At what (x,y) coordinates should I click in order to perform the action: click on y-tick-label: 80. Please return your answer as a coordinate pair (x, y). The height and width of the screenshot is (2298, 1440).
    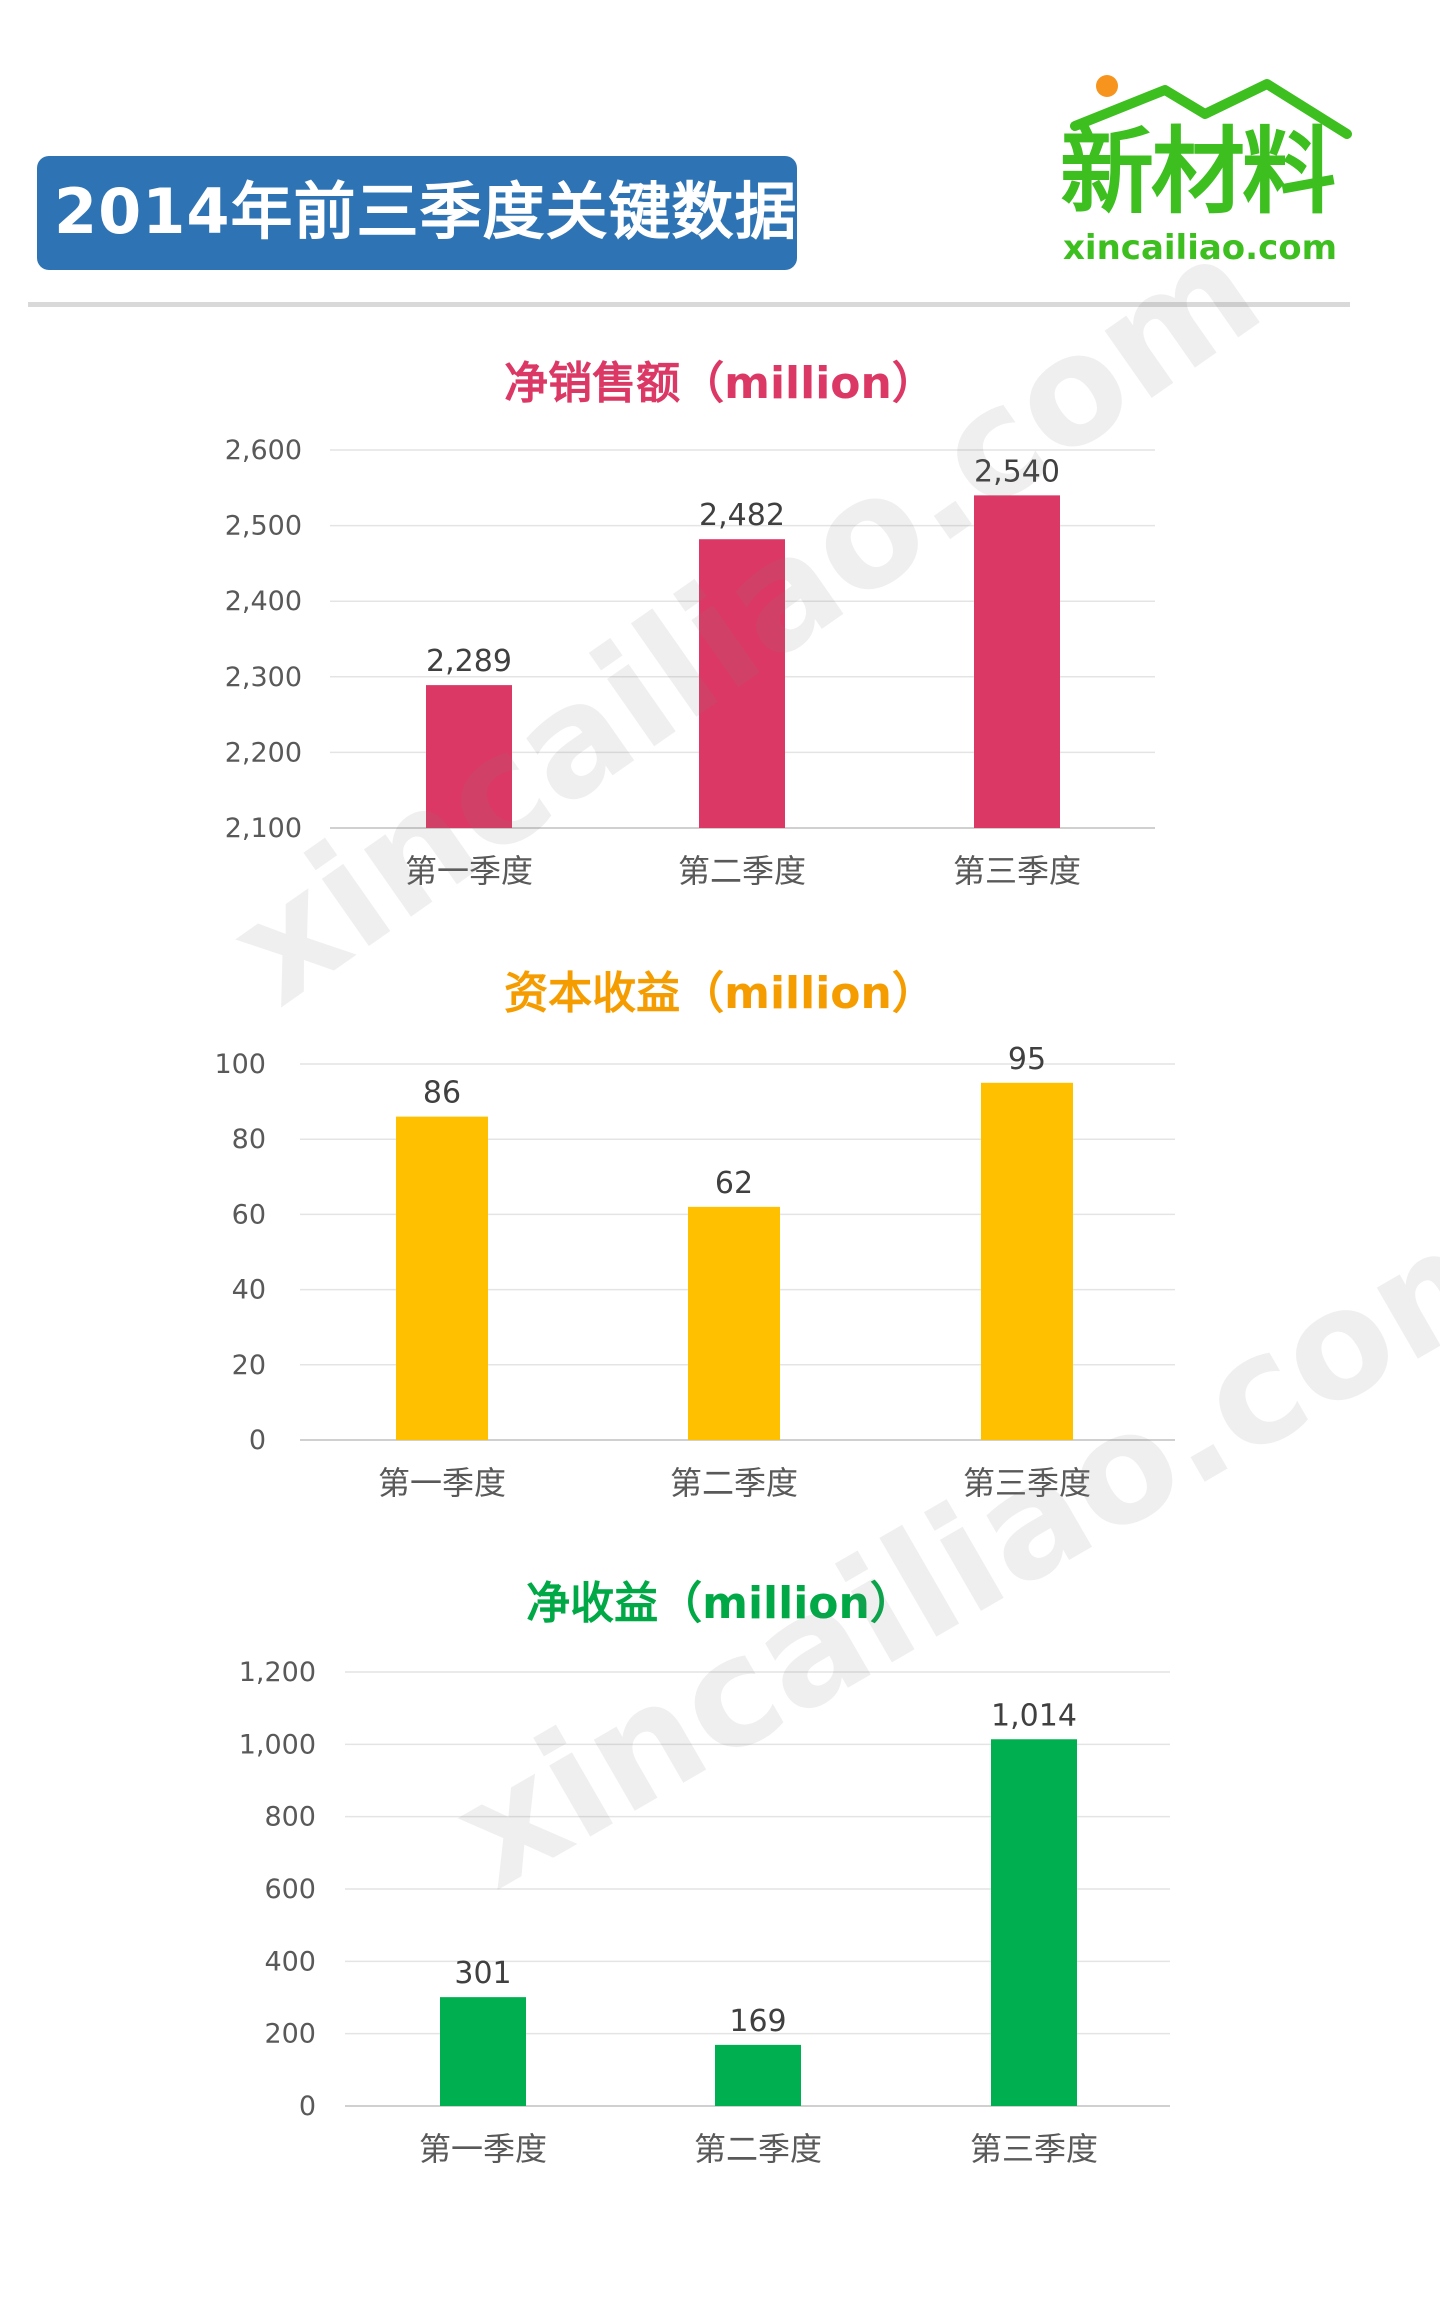
    Looking at the image, I should click on (249, 1139).